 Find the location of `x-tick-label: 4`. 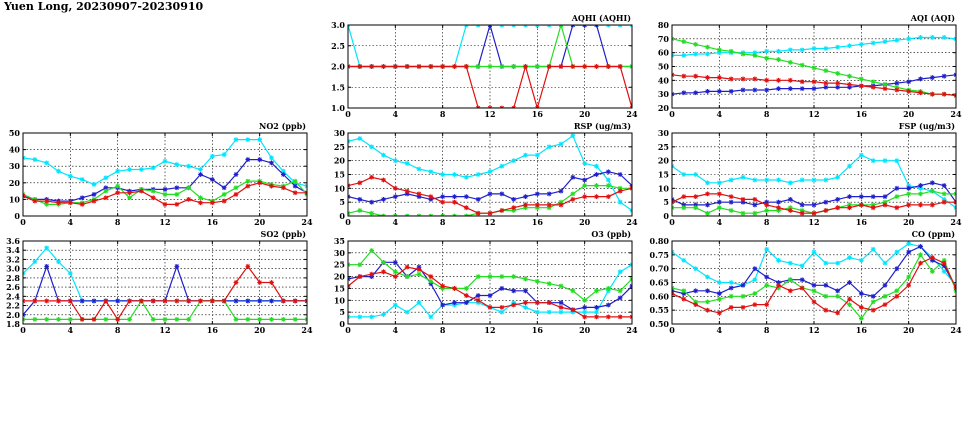

x-tick-label: 4 is located at coordinates (71, 222).